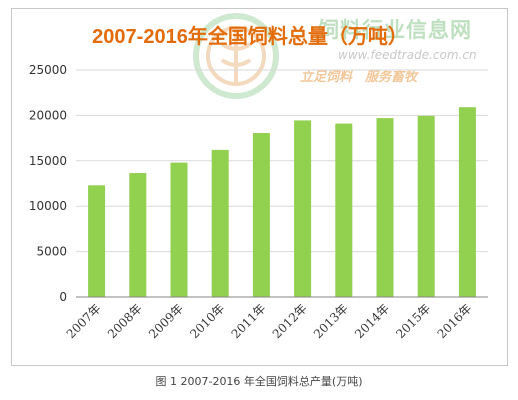 Image resolution: width=518 pixels, height=400 pixels. Describe the element at coordinates (359, 77) in the screenshot. I see `watermark-slogan: 立足饲料 服务畜牧` at that location.